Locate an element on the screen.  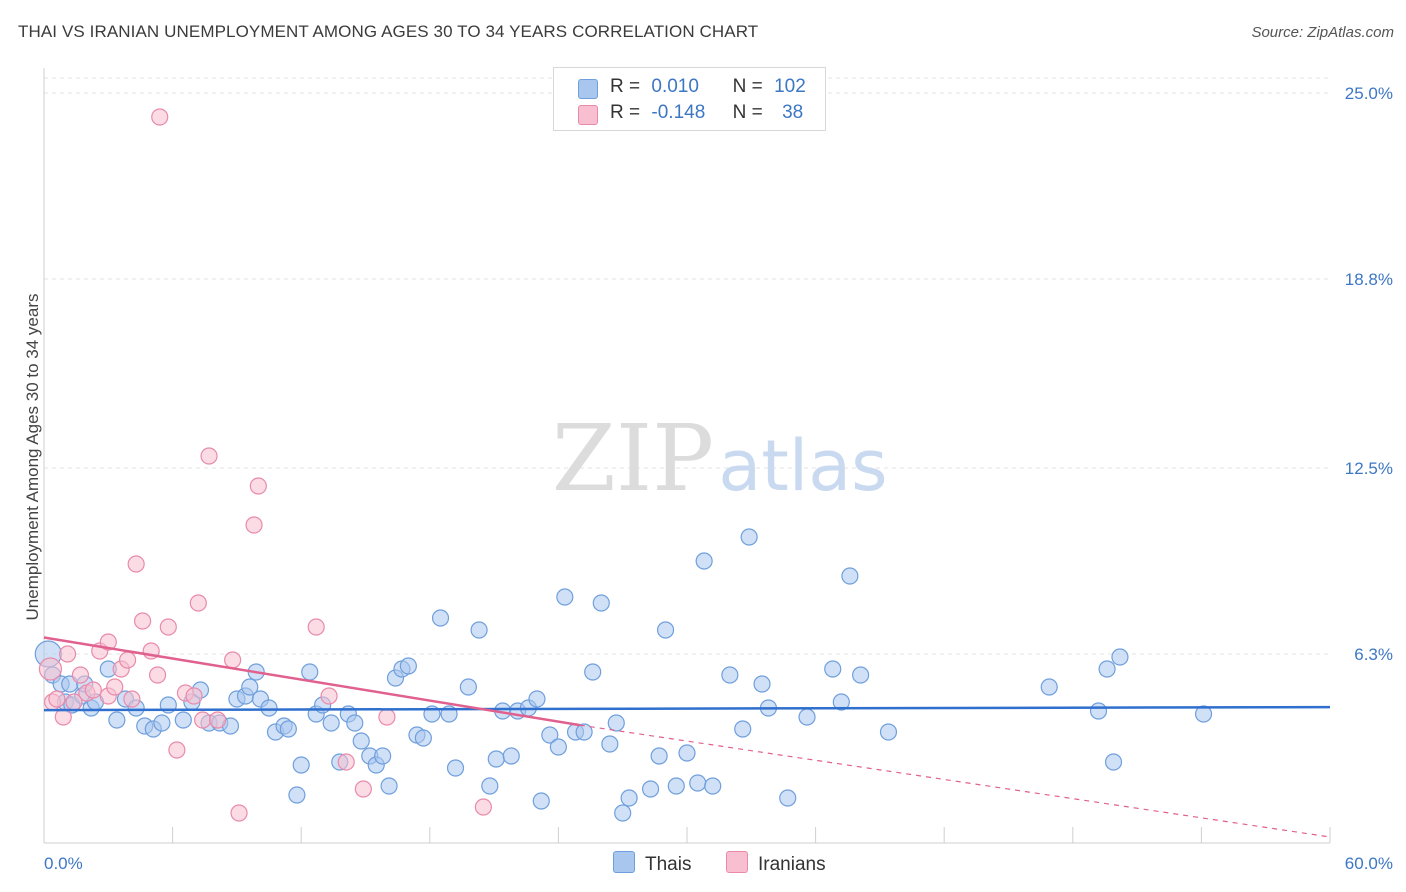
legend-swatch-thais is located at coordinates (588, 89).